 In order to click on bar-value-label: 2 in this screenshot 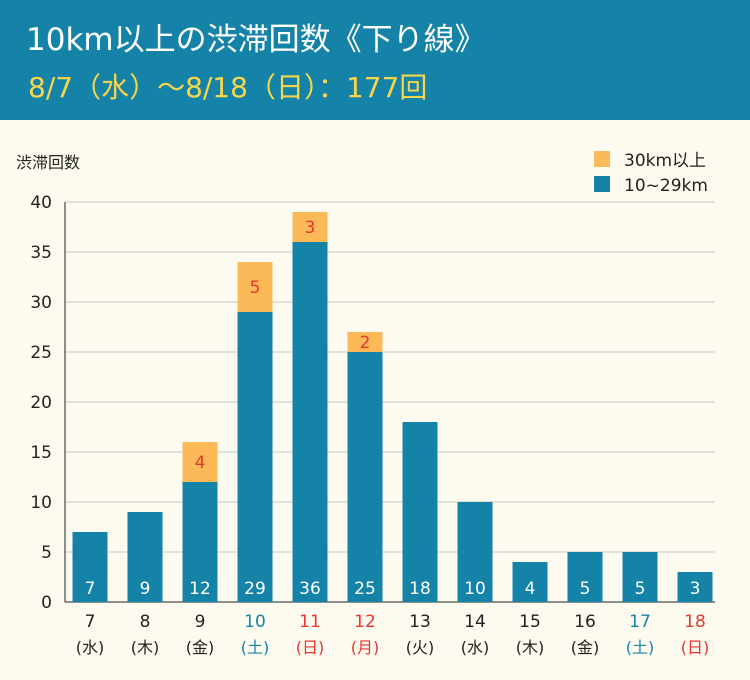, I will do `click(365, 343)`.